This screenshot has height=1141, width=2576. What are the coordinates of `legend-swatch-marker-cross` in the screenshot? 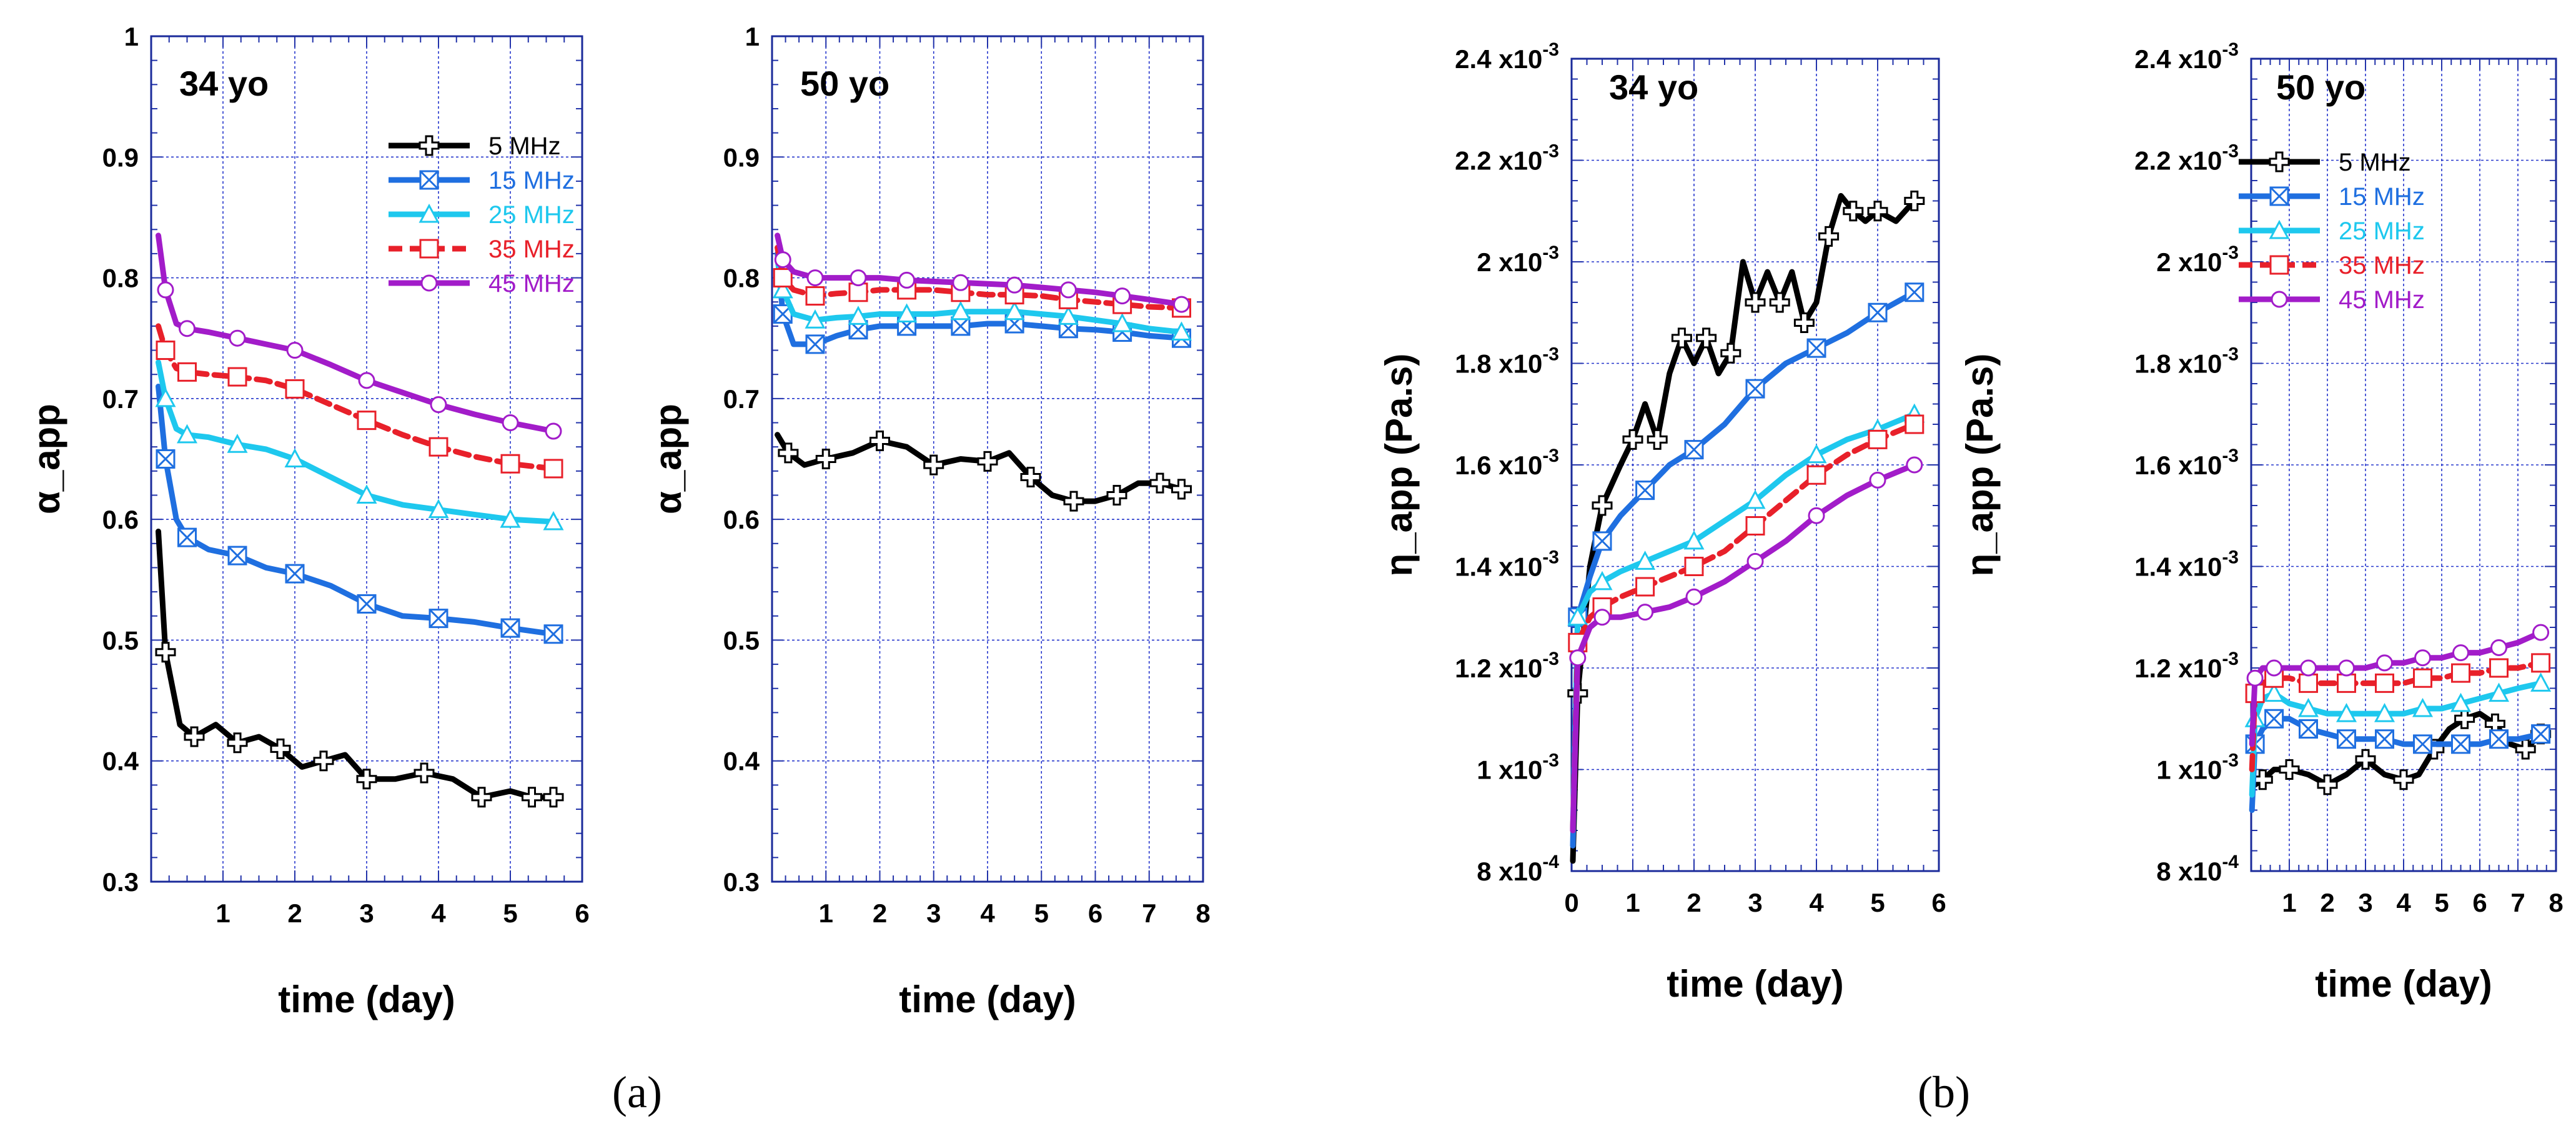 It's located at (429, 180).